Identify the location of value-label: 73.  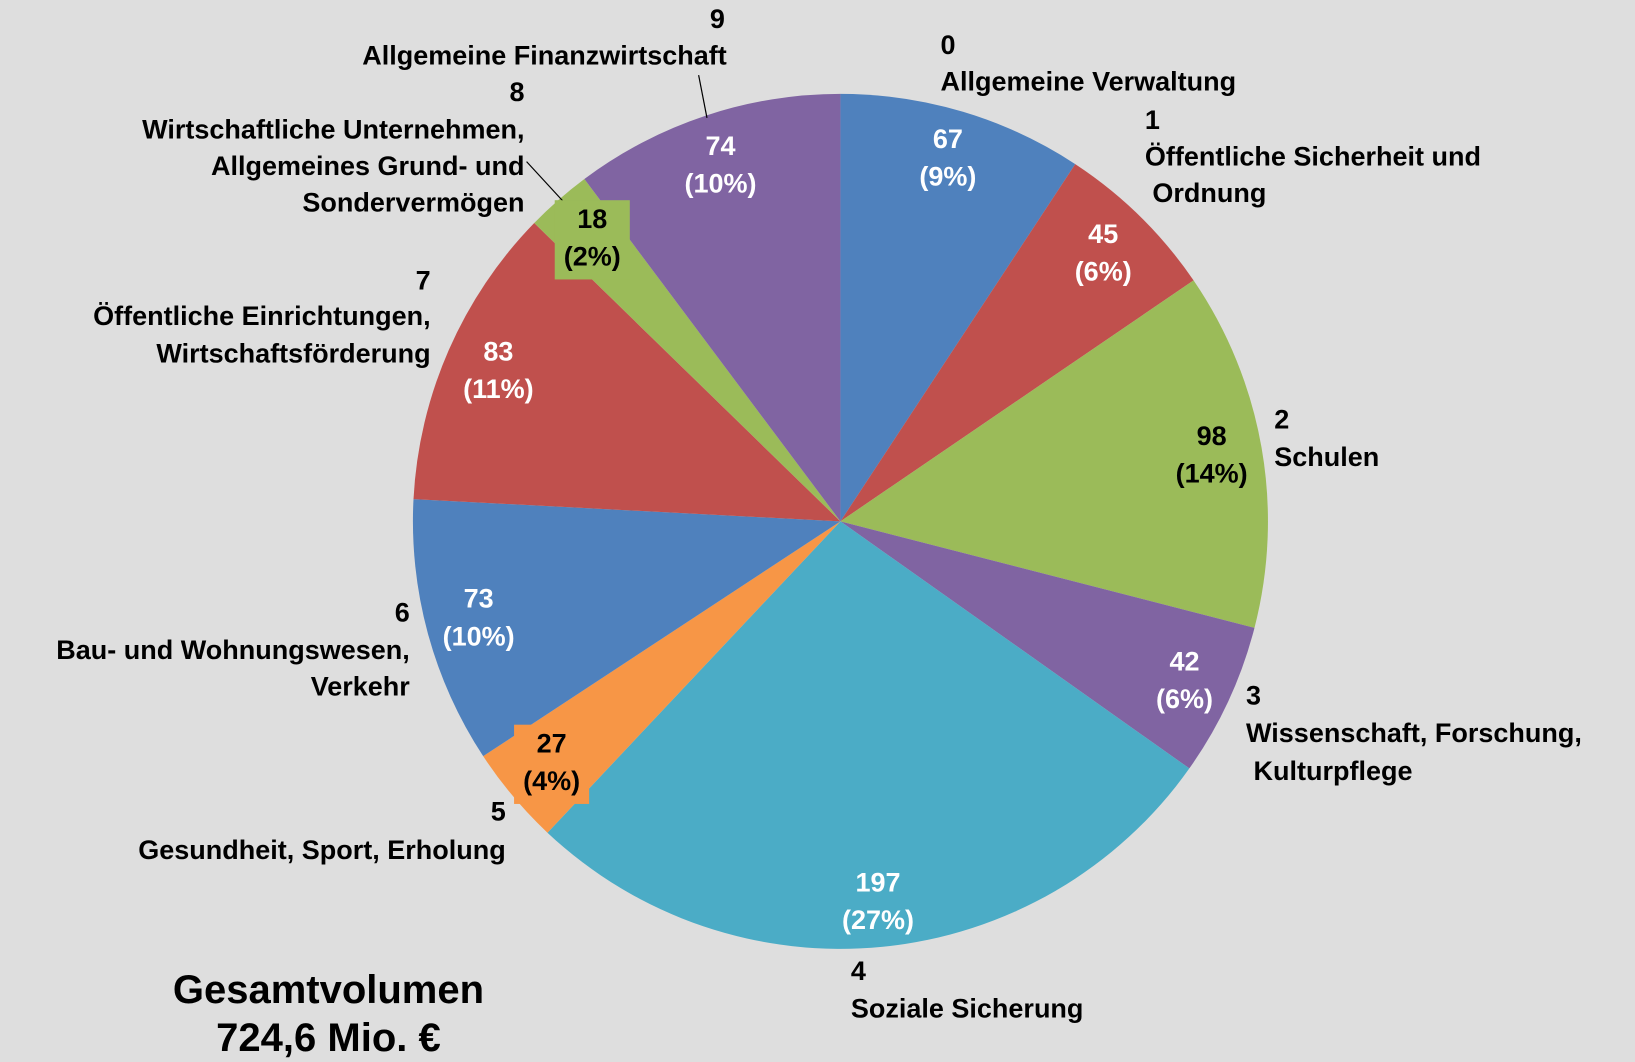
(479, 599).